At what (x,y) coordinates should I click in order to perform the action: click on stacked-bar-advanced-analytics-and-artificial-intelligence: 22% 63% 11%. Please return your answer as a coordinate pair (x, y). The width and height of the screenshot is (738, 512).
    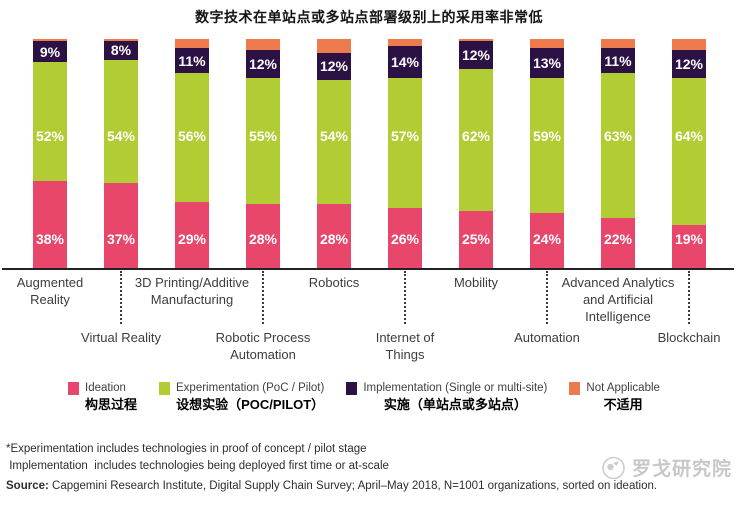
    Looking at the image, I should click on (618, 153).